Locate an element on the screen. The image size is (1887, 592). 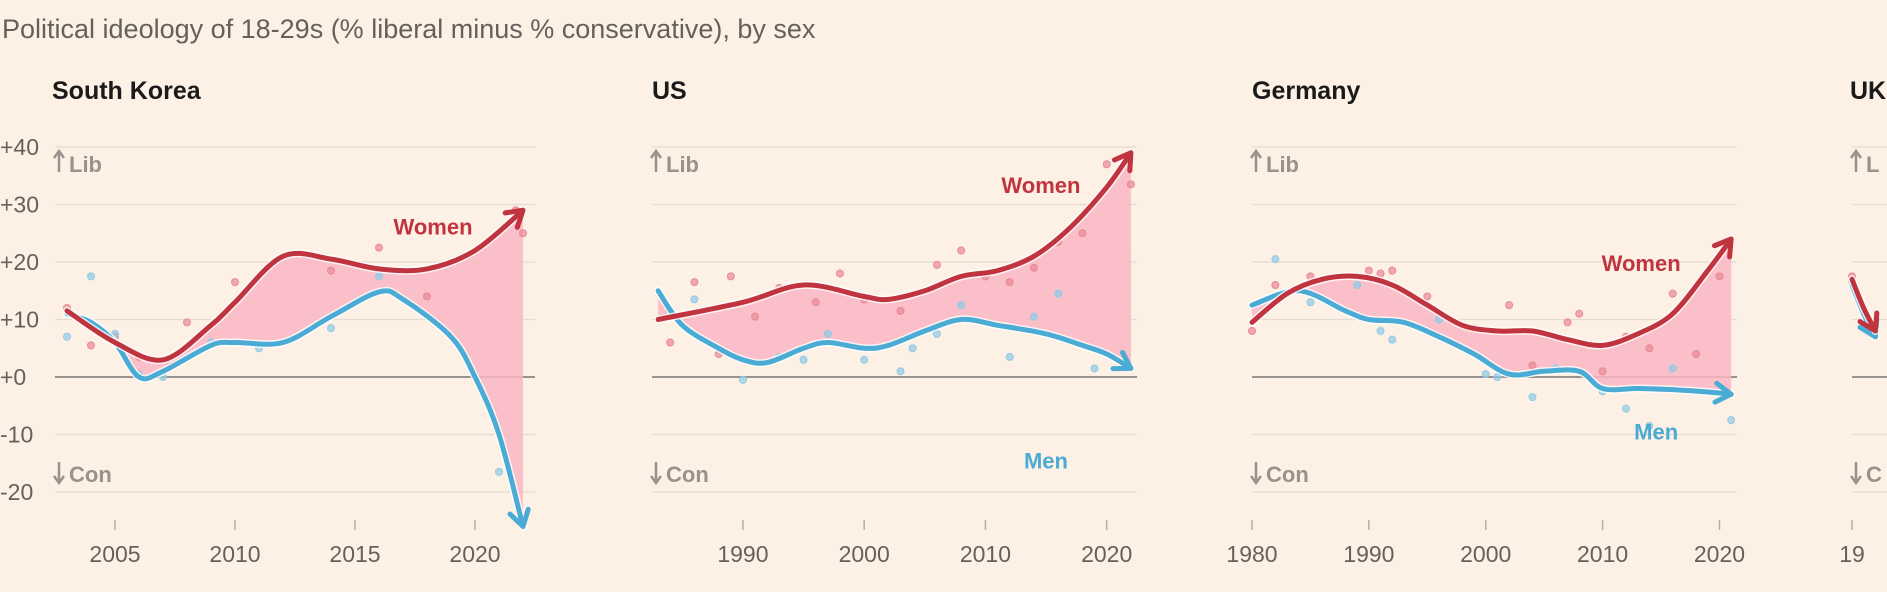
con-annotation: Con is located at coordinates (687, 474).